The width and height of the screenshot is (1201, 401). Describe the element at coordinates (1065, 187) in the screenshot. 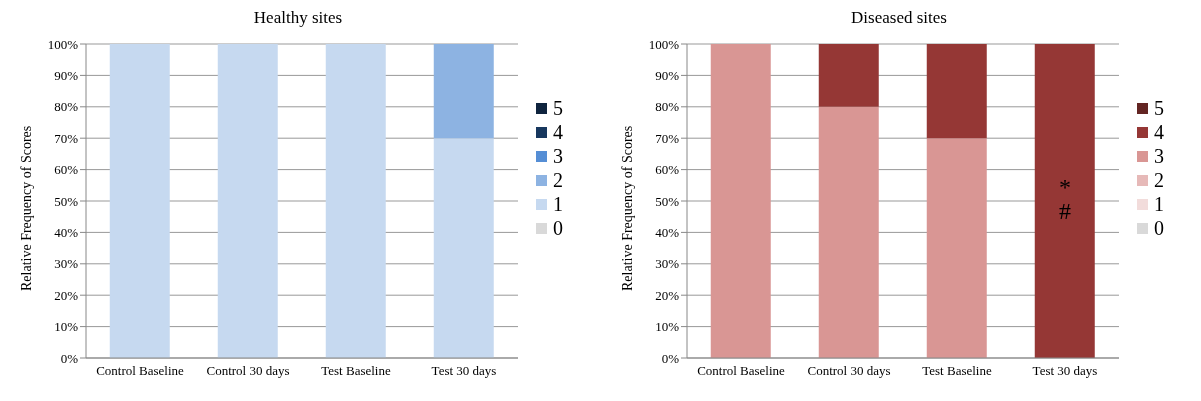

I see `annotation: *` at that location.